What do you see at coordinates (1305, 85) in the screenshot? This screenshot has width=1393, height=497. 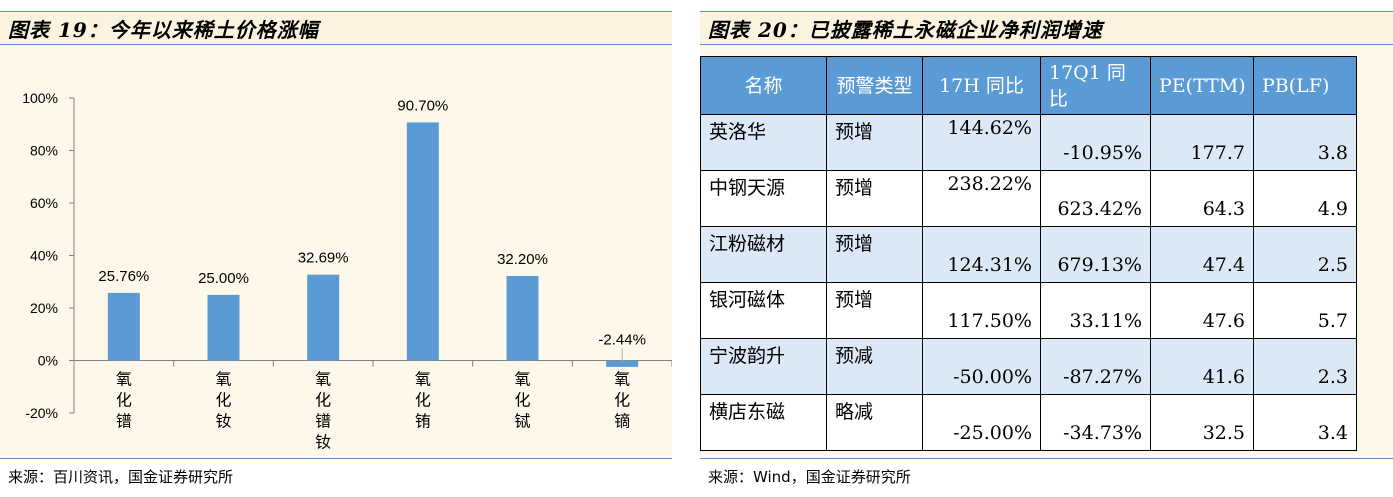 I see `header-pb-lf: PB(LF)` at bounding box center [1305, 85].